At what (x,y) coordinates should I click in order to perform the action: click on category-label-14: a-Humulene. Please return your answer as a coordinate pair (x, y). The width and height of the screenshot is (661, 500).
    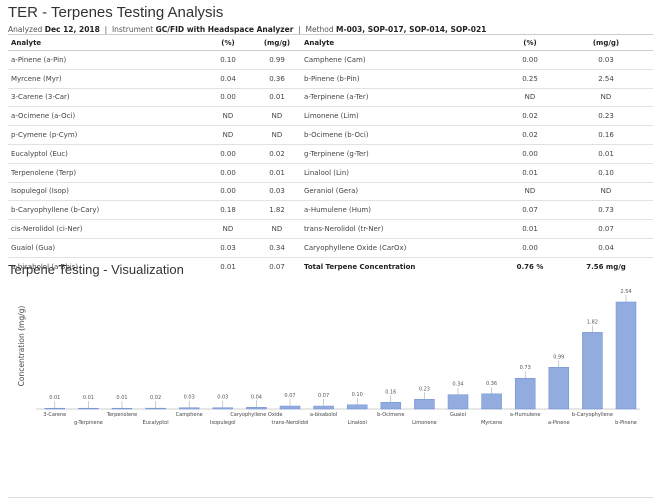
    Looking at the image, I should click on (525, 415).